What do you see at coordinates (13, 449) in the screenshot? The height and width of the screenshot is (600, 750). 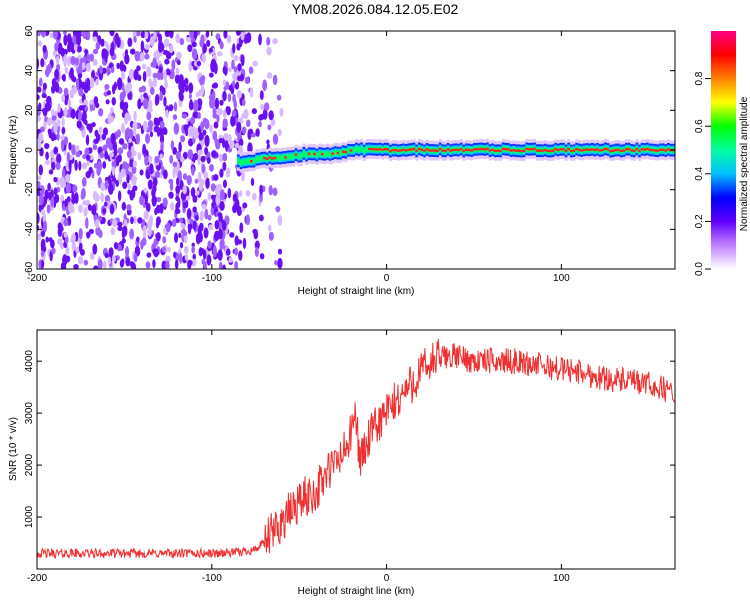 I see `snr-y-label: SNR (10 * v/v)` at bounding box center [13, 449].